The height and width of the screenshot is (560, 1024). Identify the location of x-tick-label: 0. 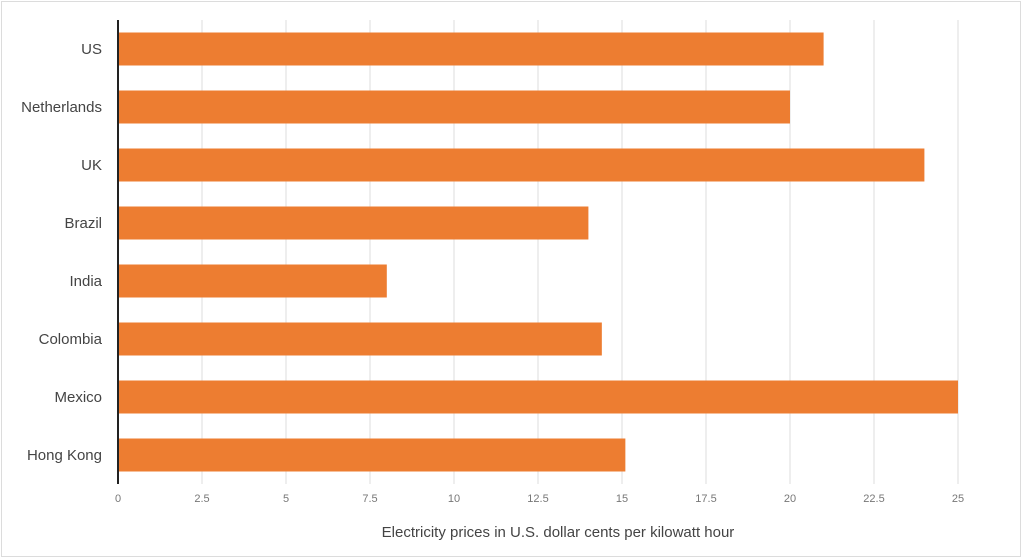
(118, 499).